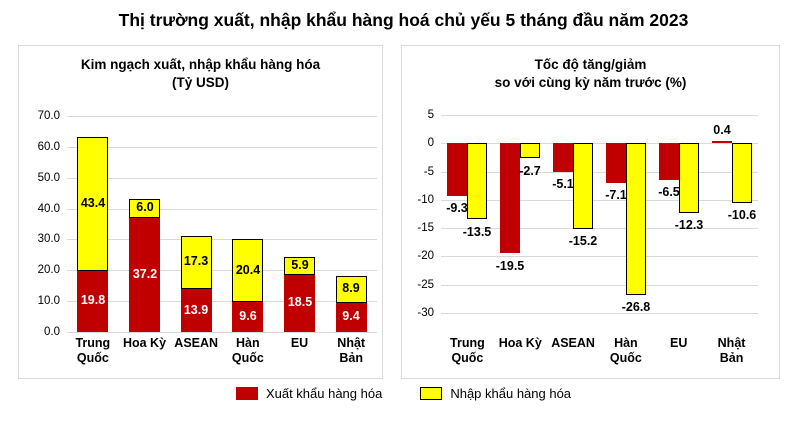  What do you see at coordinates (425, 285) in the screenshot?
I see `y-tick-label: -25` at bounding box center [425, 285].